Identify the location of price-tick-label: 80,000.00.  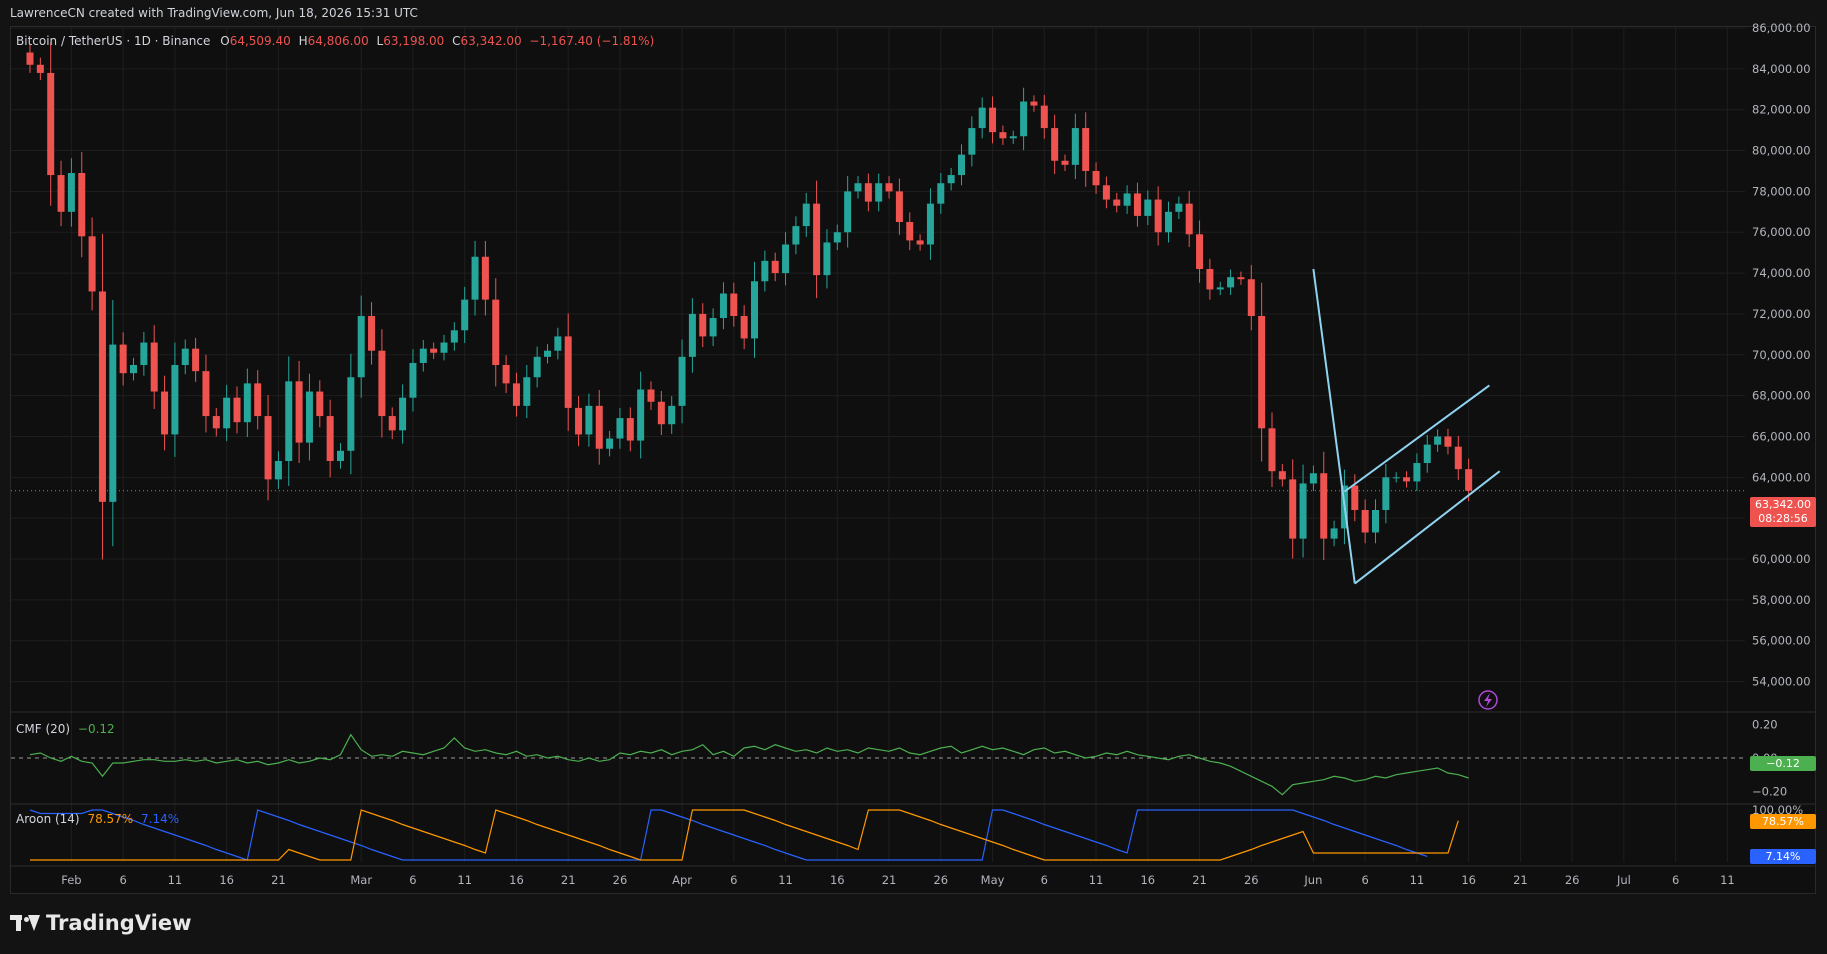
(1781, 151).